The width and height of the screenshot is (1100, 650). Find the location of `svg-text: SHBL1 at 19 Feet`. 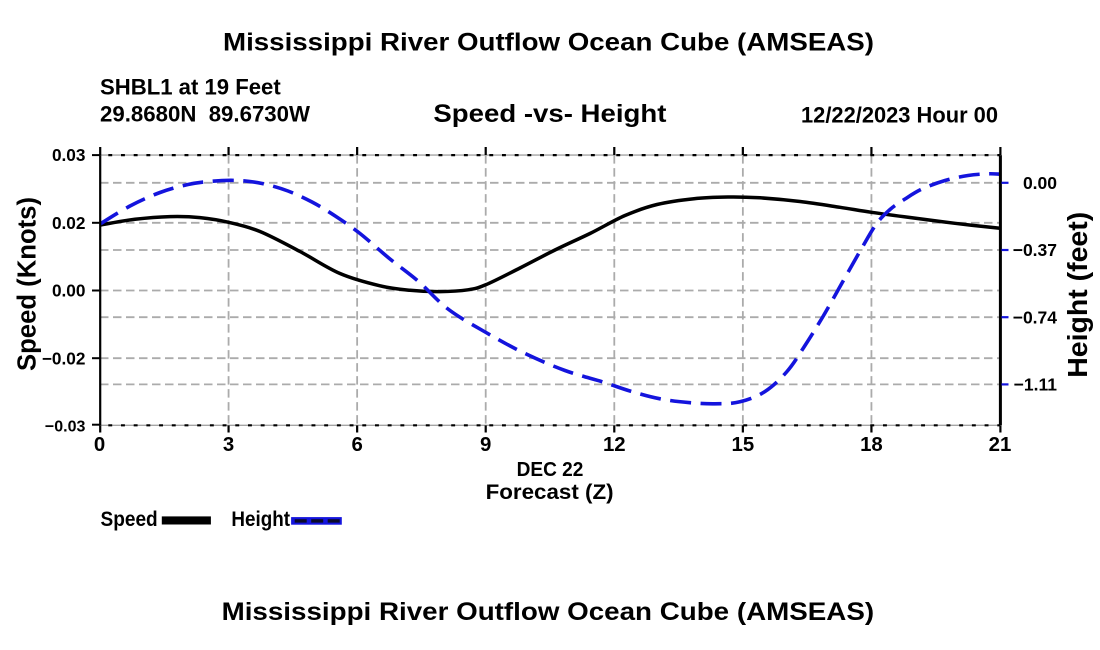

svg-text: SHBL1 at 19 Feet is located at coordinates (190, 86).